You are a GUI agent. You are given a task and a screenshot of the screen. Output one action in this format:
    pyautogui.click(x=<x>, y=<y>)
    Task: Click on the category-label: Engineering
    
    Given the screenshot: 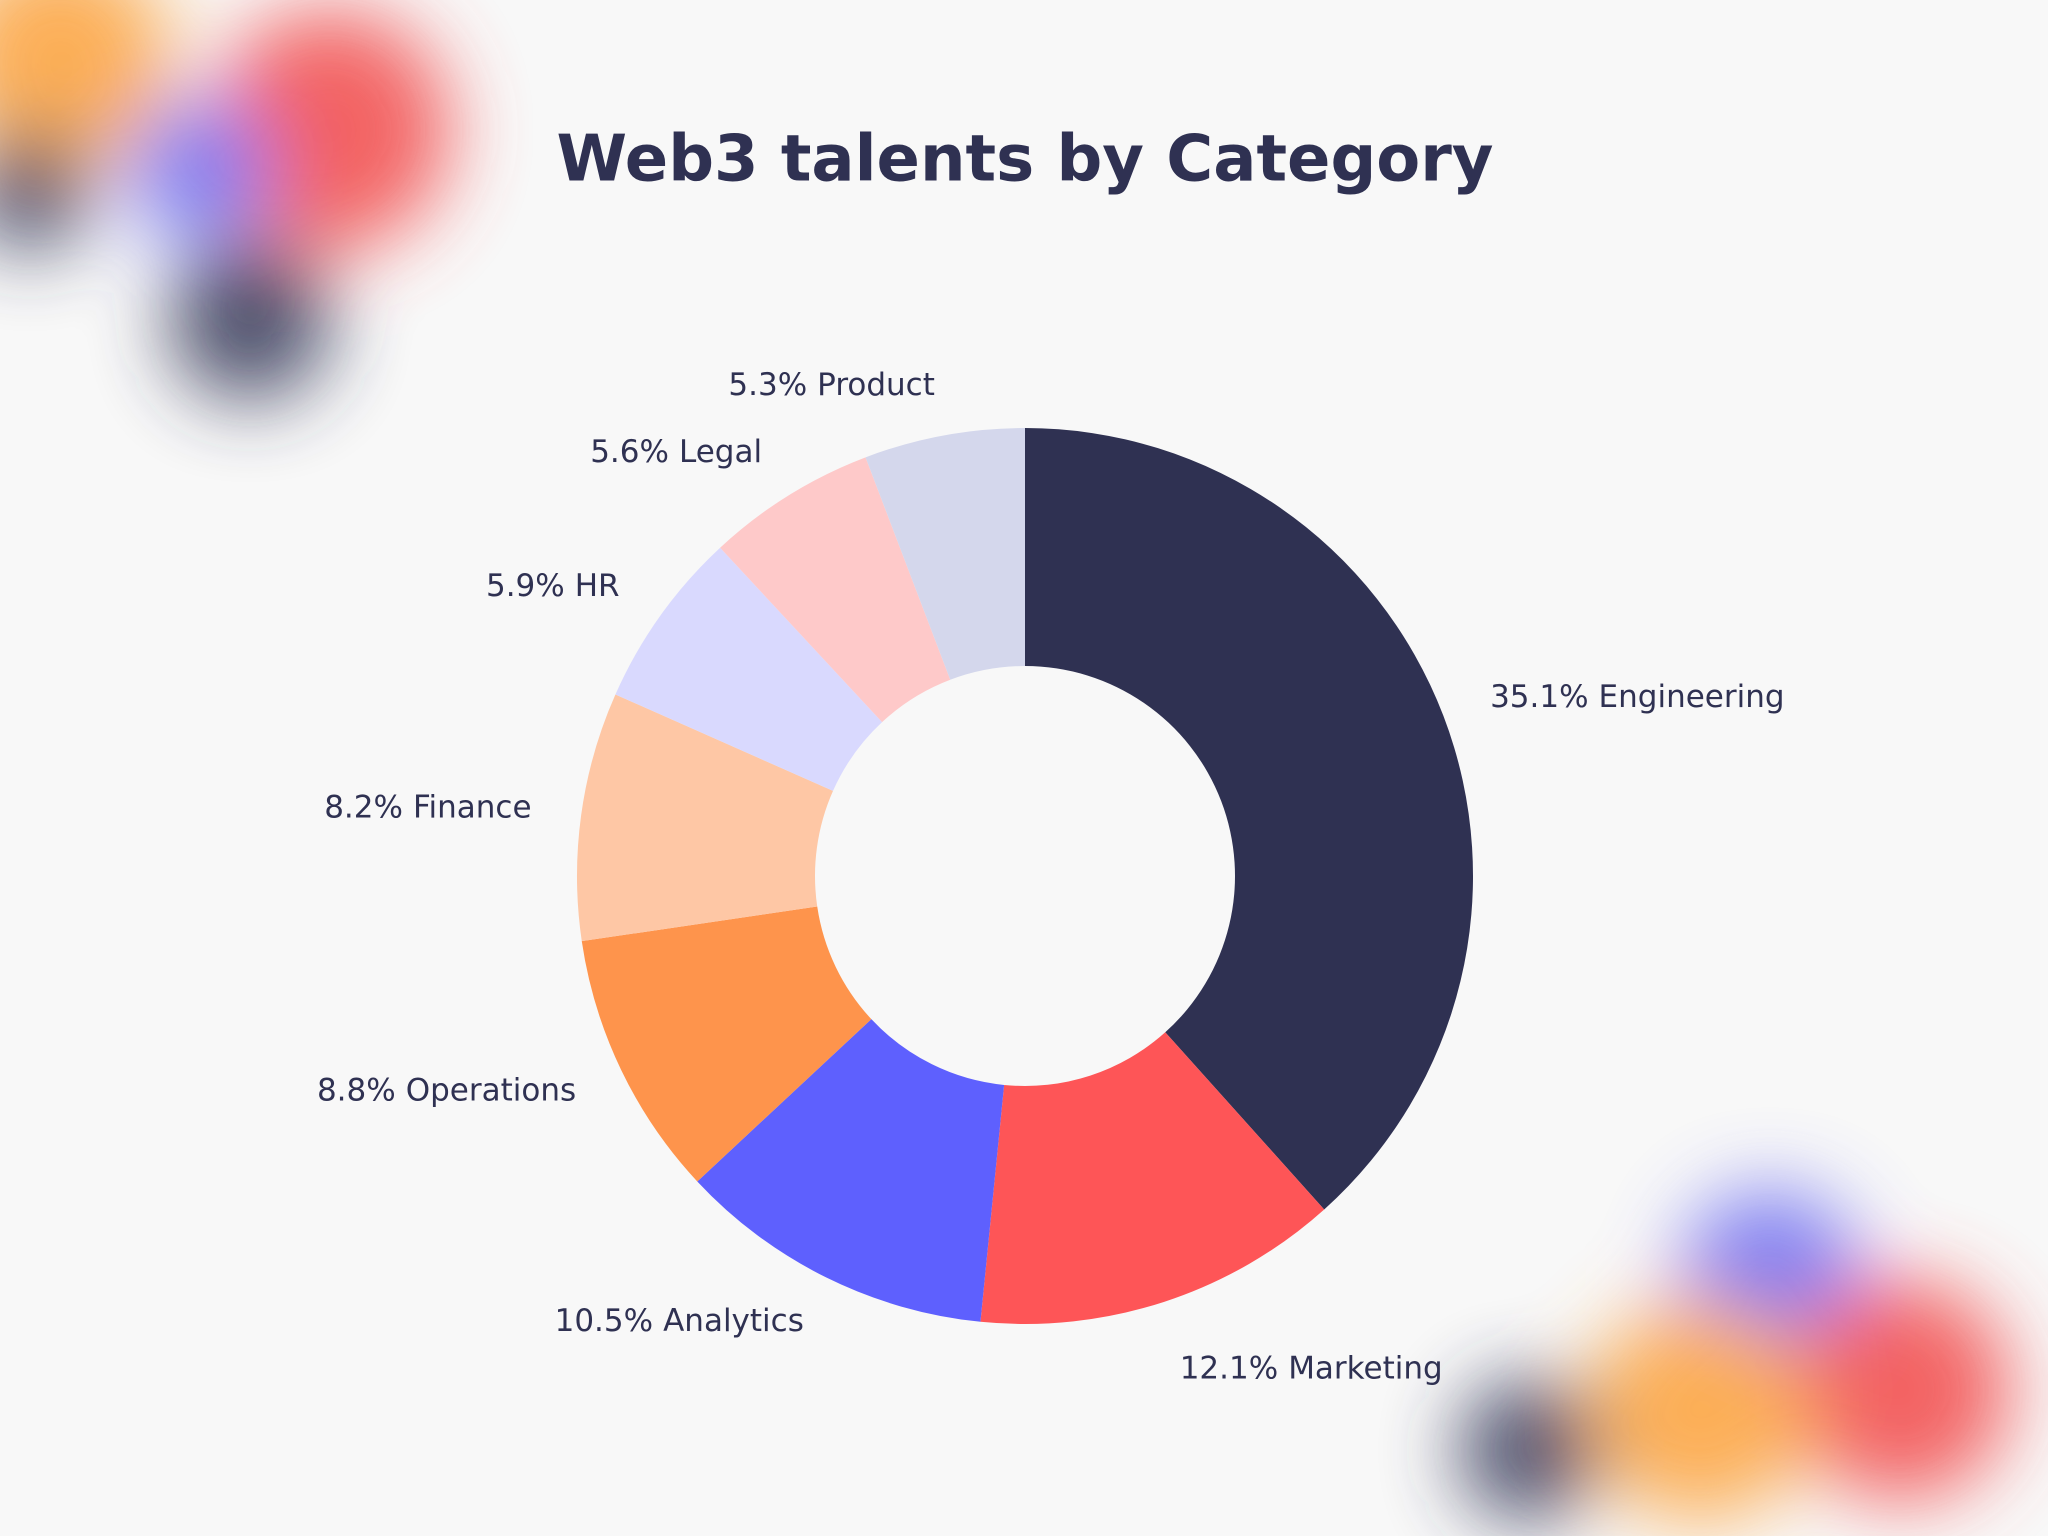 What is the action you would take?
    pyautogui.click(x=1692, y=696)
    